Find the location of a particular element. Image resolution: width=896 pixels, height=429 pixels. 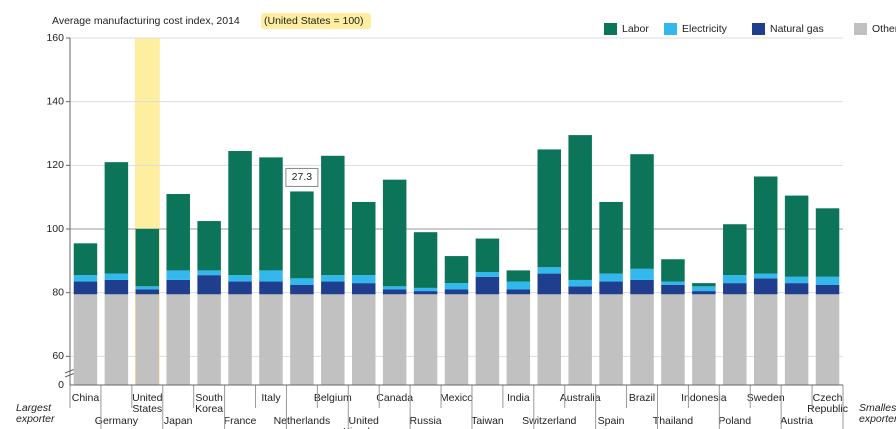

x-tick-label: UnitedKingdom is located at coordinates (364, 422).